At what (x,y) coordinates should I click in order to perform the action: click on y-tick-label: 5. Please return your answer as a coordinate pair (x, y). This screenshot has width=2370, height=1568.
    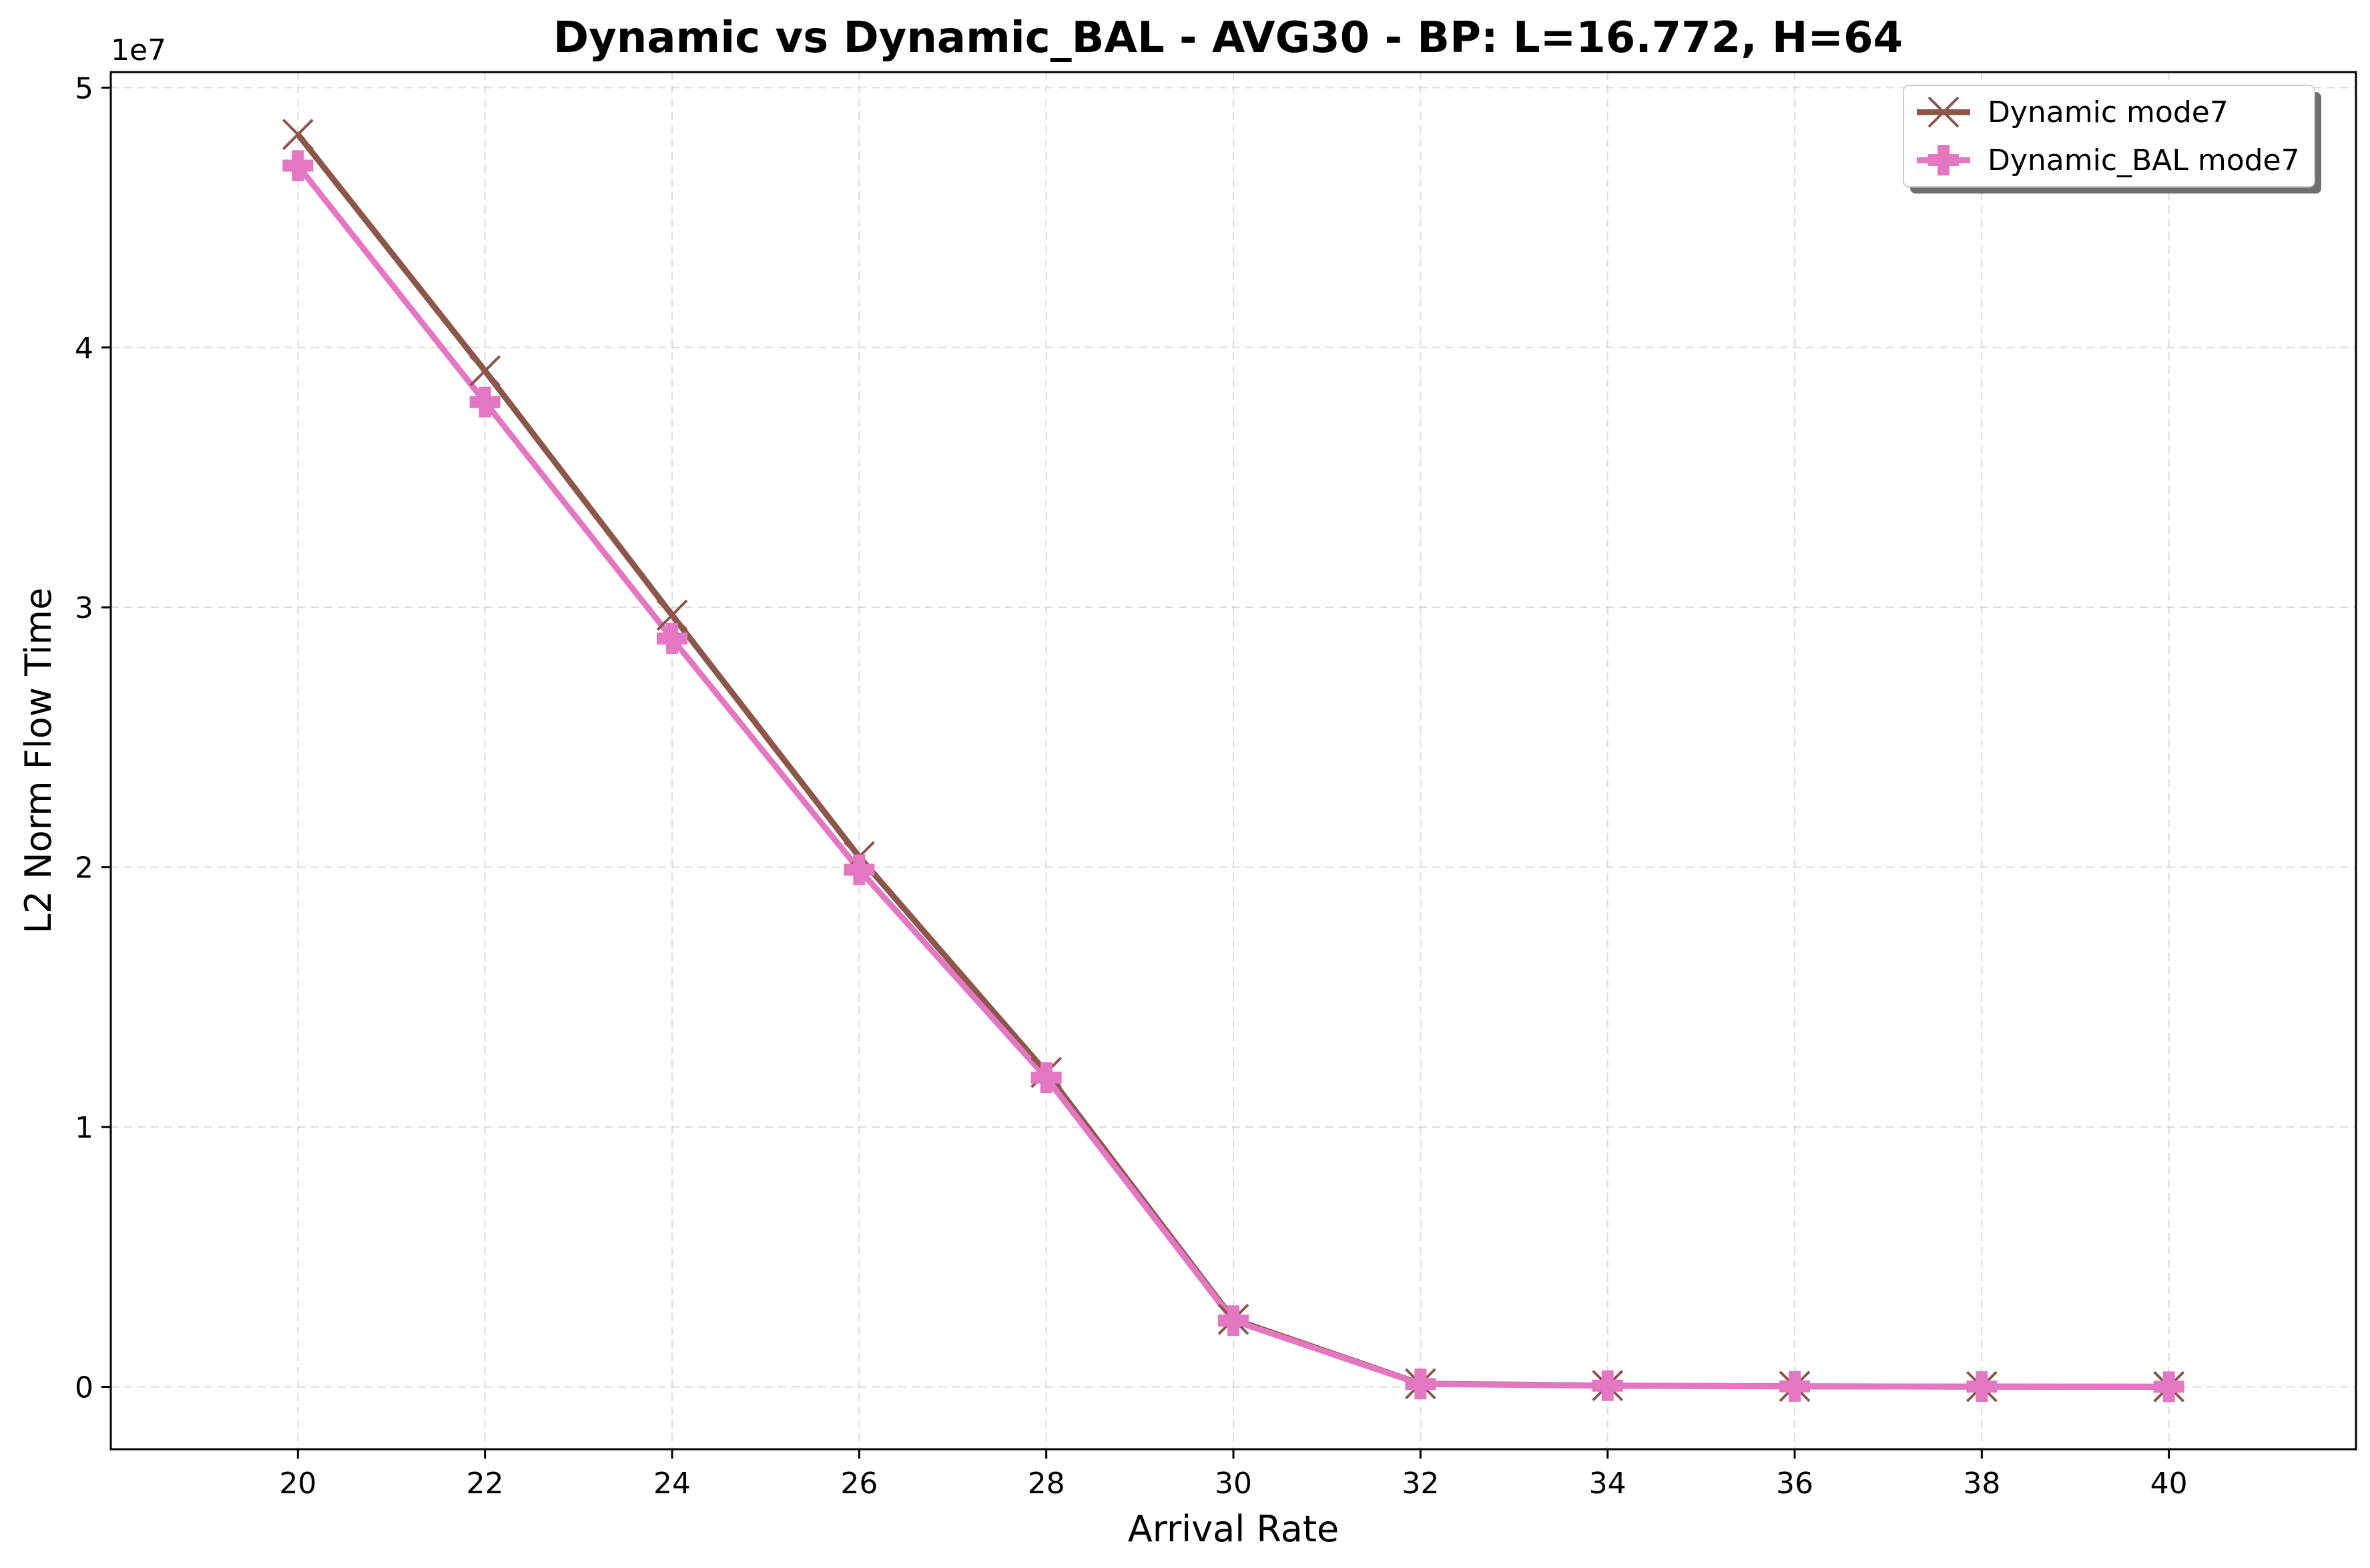
    Looking at the image, I should click on (84, 88).